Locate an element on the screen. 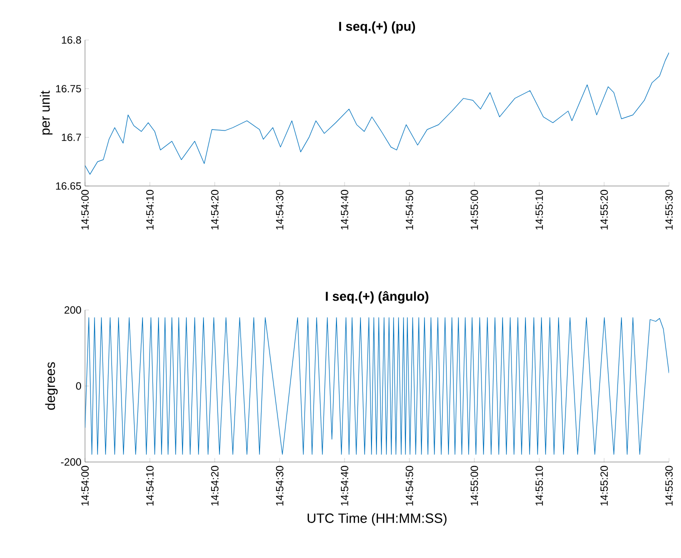 Image resolution: width=681 pixels, height=558 pixels. y-tick-label: 16.65 is located at coordinates (69, 186).